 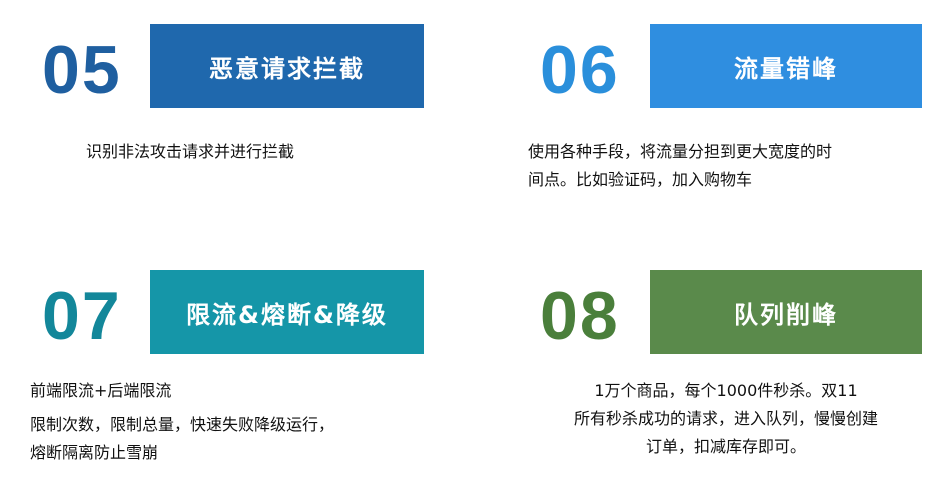 What do you see at coordinates (680, 166) in the screenshot?
I see `card-06-description: 使用各种手段，将流量分担到更大宽度的时 间点。比如验证码，加入购物车` at bounding box center [680, 166].